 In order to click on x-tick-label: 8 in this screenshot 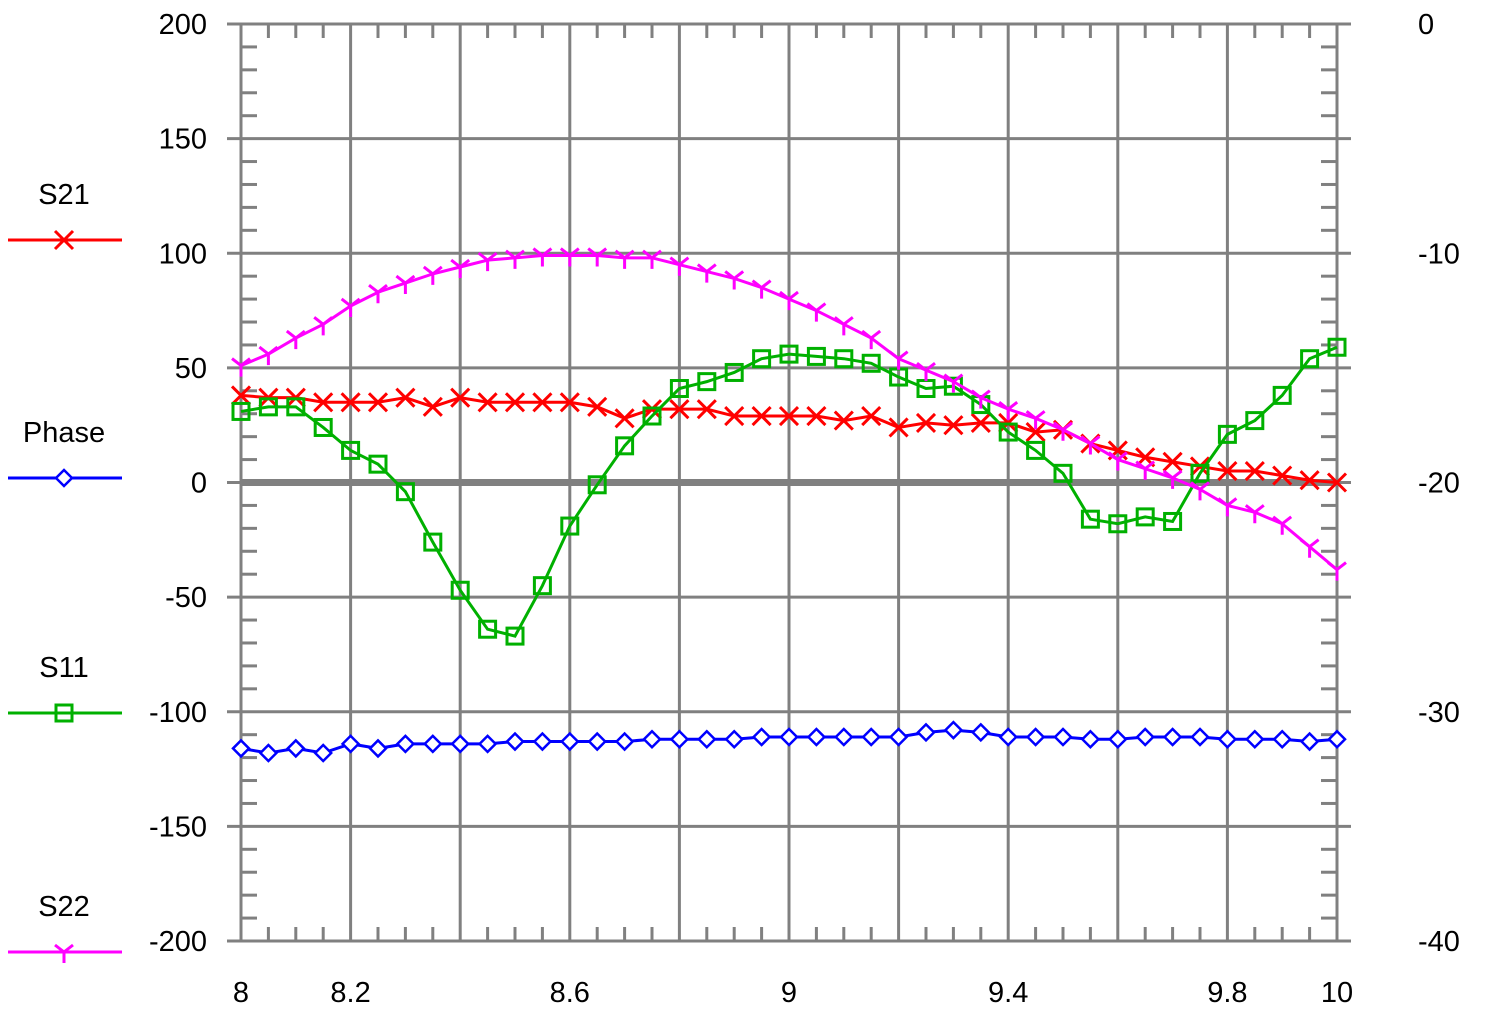, I will do `click(241, 993)`.